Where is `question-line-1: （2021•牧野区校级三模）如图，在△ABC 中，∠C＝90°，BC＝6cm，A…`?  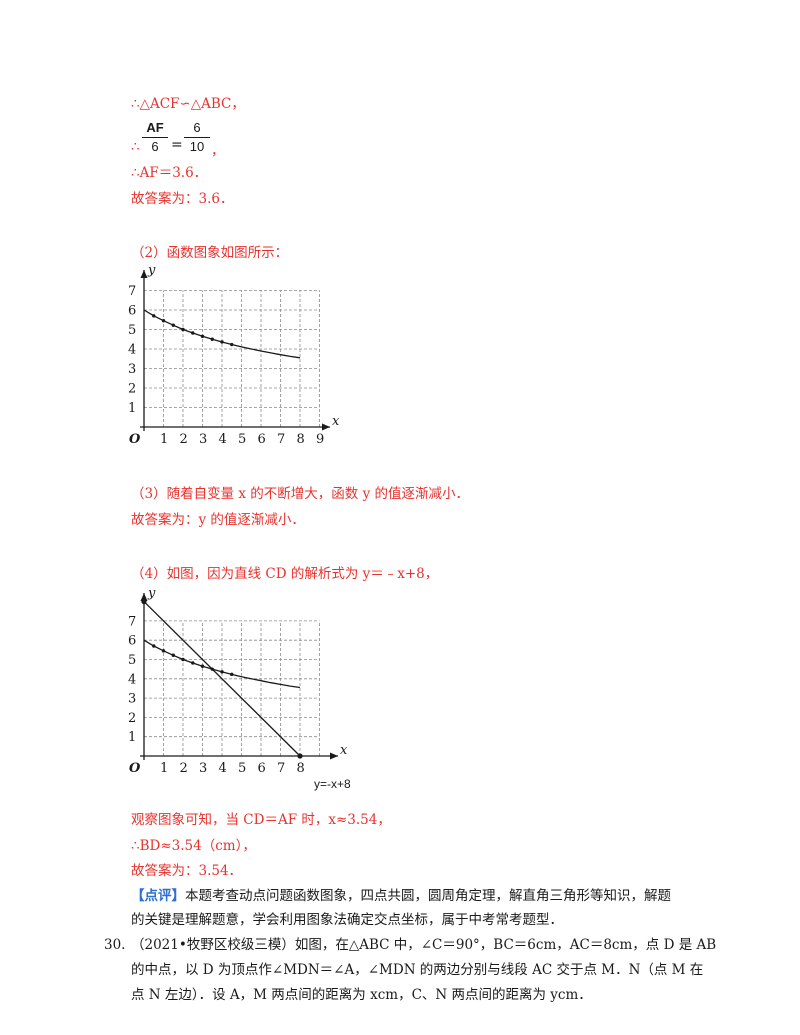
question-line-1: （2021•牧野区校级三模）如图，在△ABC 中，∠C＝90°，BC＝6cm，A… is located at coordinates (424, 945).